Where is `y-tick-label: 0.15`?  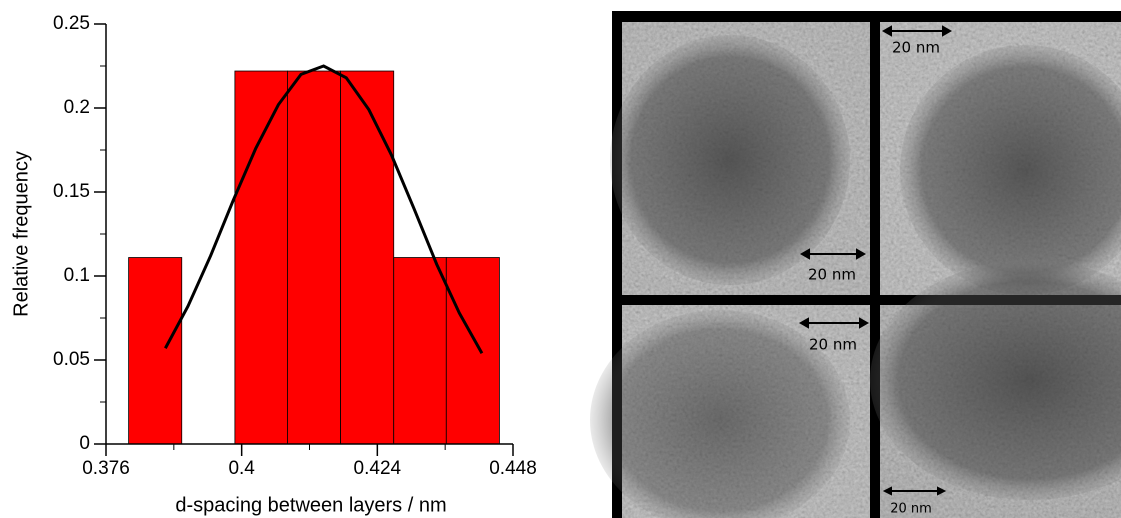 y-tick-label: 0.15 is located at coordinates (71, 191).